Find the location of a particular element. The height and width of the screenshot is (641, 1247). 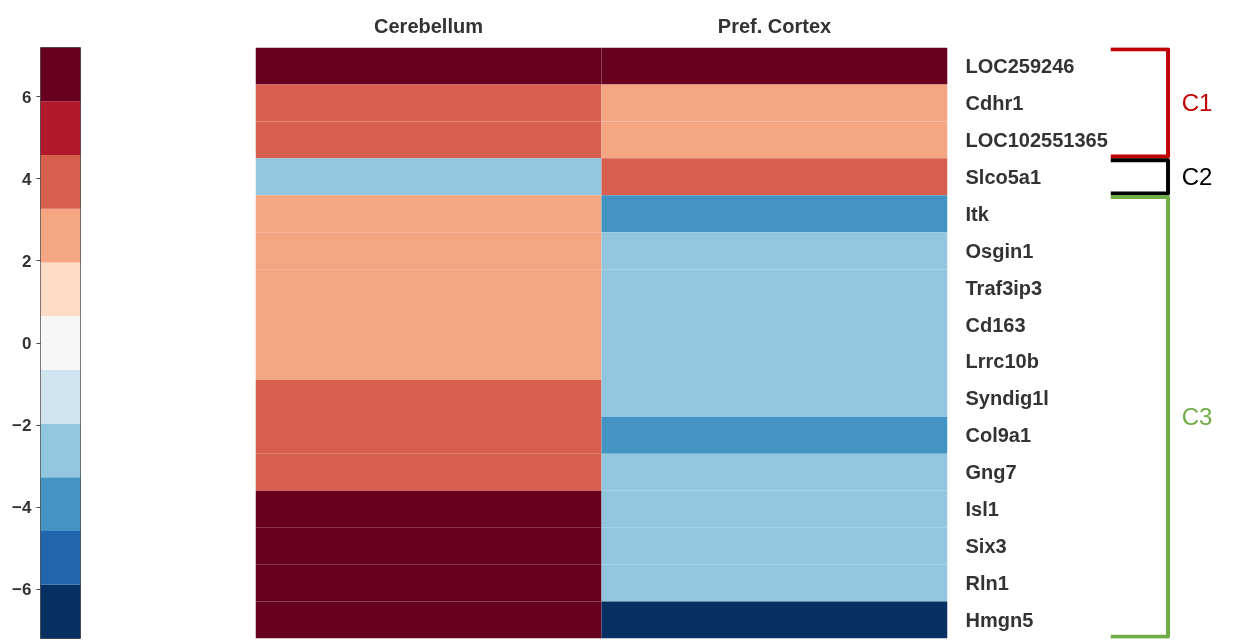

y-tick-label: Osgin1 is located at coordinates (999, 250).